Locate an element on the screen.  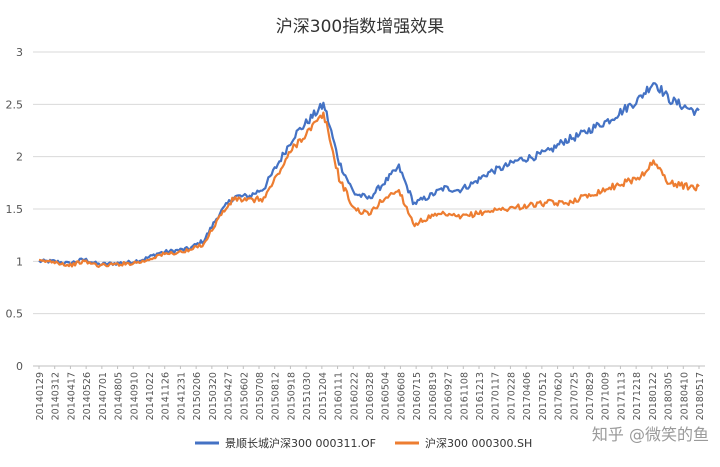
x-tick-label: 20150918 is located at coordinates (291, 396).